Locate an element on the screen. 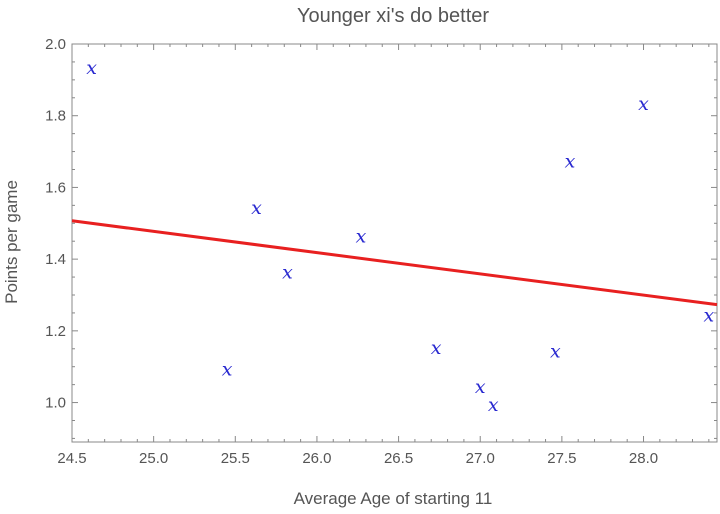 The width and height of the screenshot is (720, 514). x-tick-label: 25.0 is located at coordinates (153, 458).